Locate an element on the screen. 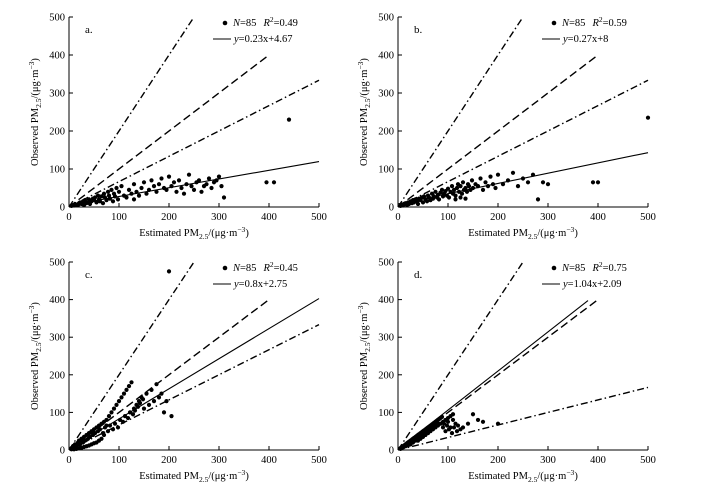 The height and width of the screenshot is (497, 703). y-tick-label: 100 is located at coordinates (57, 413).